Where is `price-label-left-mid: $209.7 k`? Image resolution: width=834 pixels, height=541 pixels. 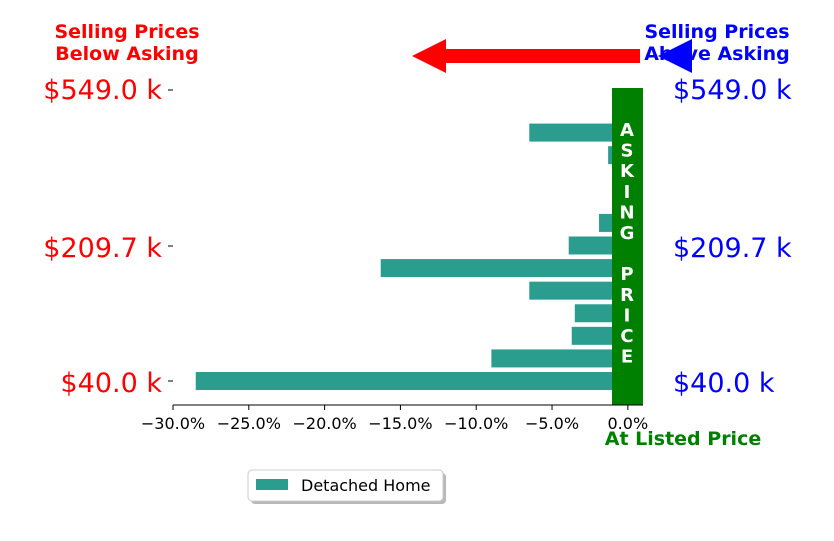
price-label-left-mid: $209.7 k is located at coordinates (102, 248).